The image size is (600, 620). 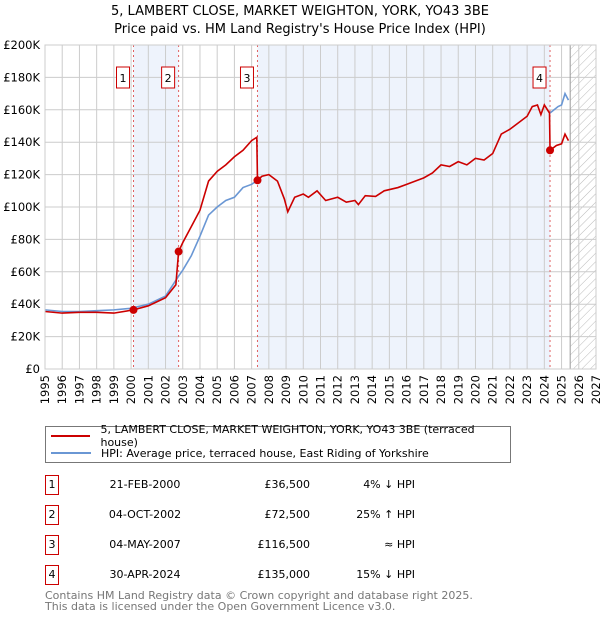 I want to click on x-tick-label: 2002, so click(x=166, y=389).